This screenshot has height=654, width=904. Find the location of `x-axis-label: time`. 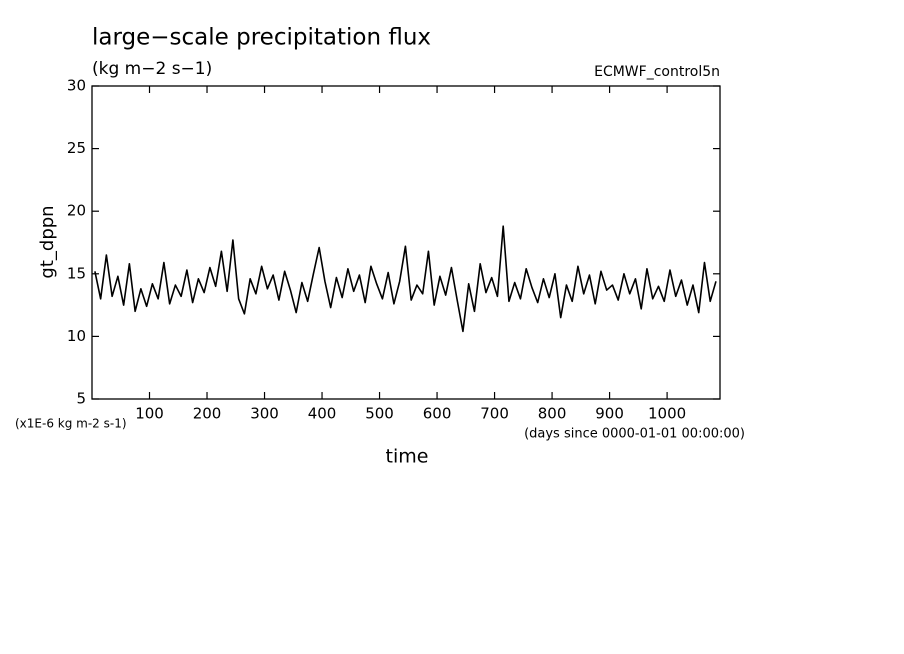

x-axis-label: time is located at coordinates (407, 457).